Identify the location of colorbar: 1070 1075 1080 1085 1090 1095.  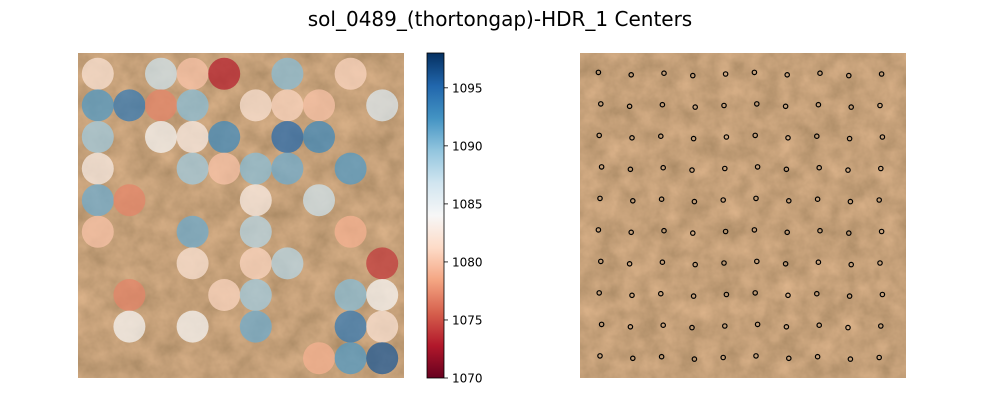
(454, 219).